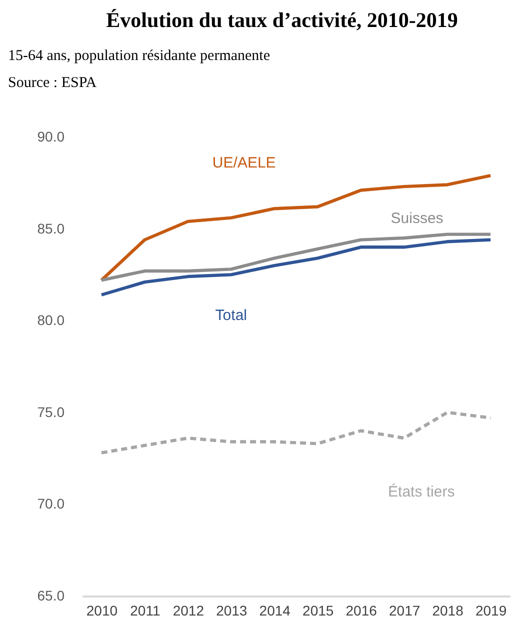 This screenshot has height=621, width=519. I want to click on x-tick-label: 2010, so click(102, 610).